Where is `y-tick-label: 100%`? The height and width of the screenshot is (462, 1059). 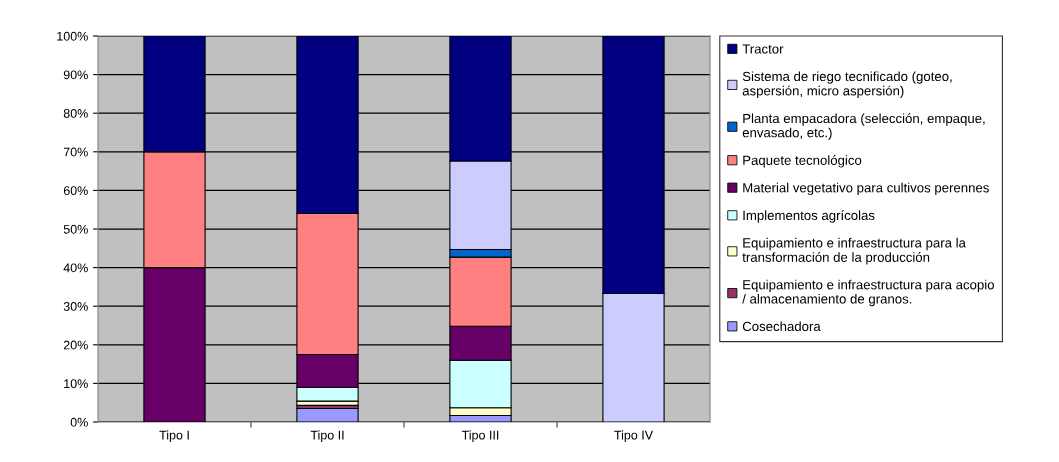 y-tick-label: 100% is located at coordinates (72, 36).